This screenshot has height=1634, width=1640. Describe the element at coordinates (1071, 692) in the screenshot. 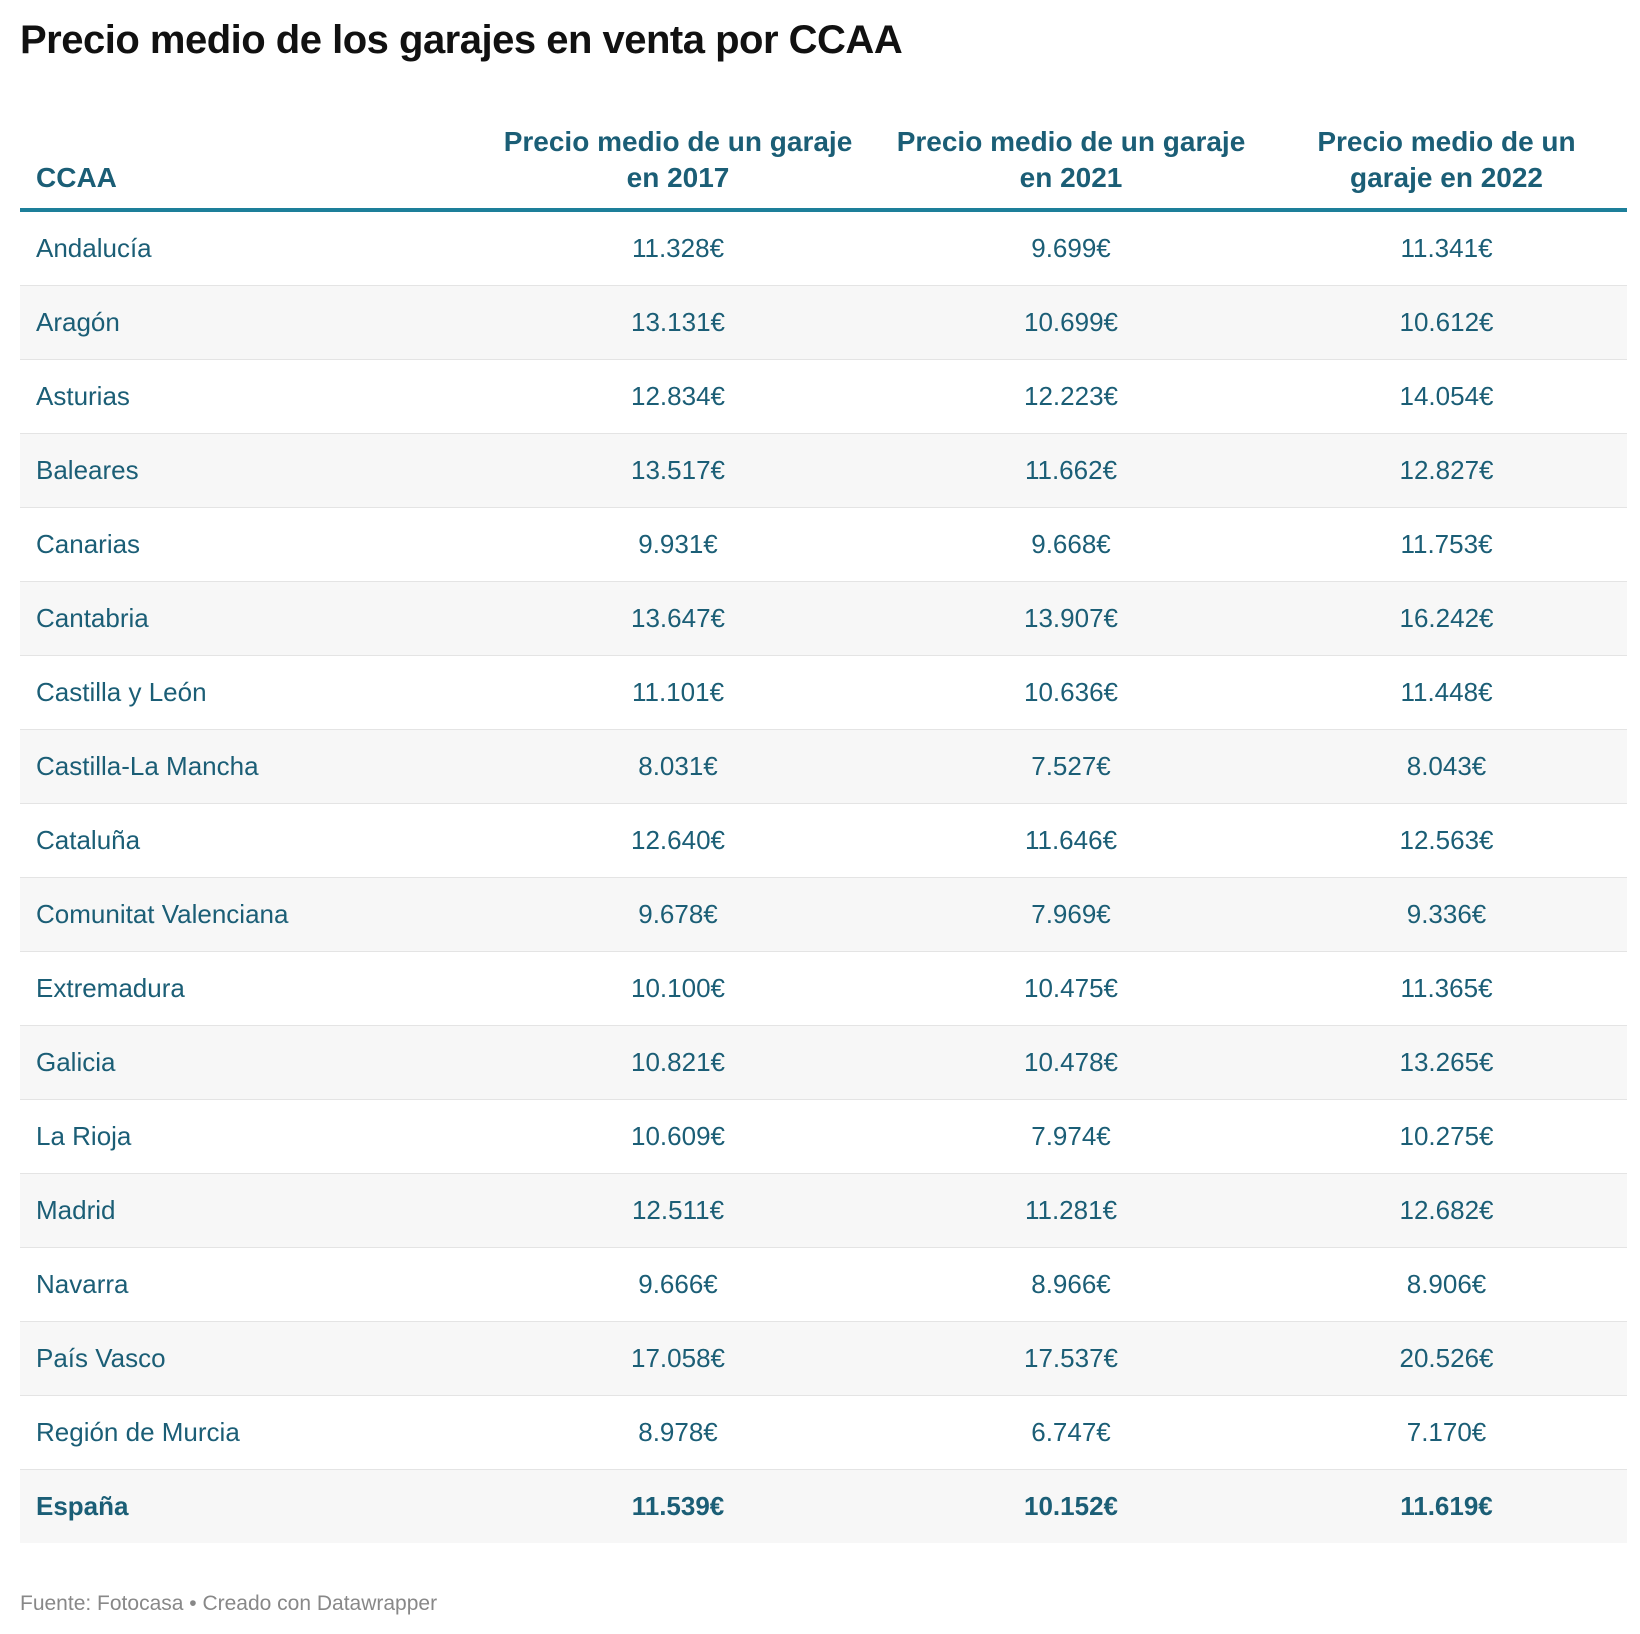

I see `cell-2021: 10.636€` at that location.